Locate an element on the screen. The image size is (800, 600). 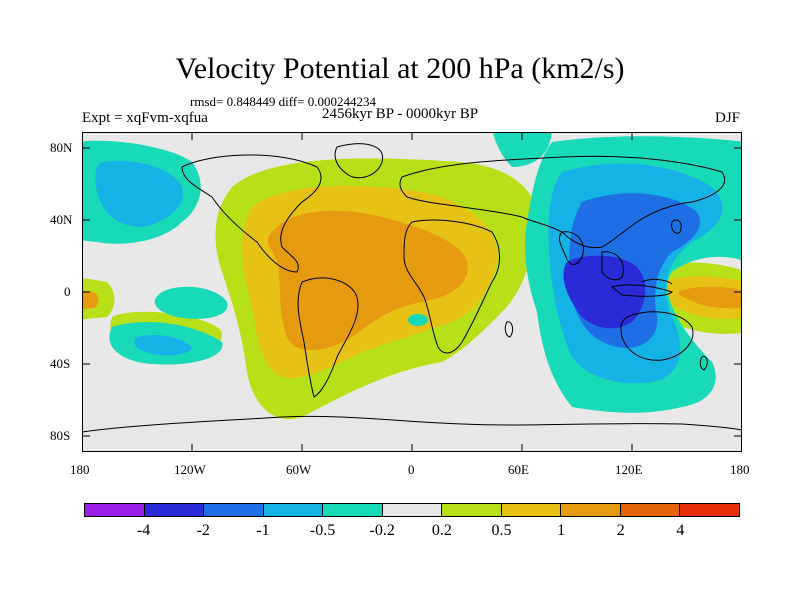
colorbar-tick-label: 0.2 is located at coordinates (441, 530).